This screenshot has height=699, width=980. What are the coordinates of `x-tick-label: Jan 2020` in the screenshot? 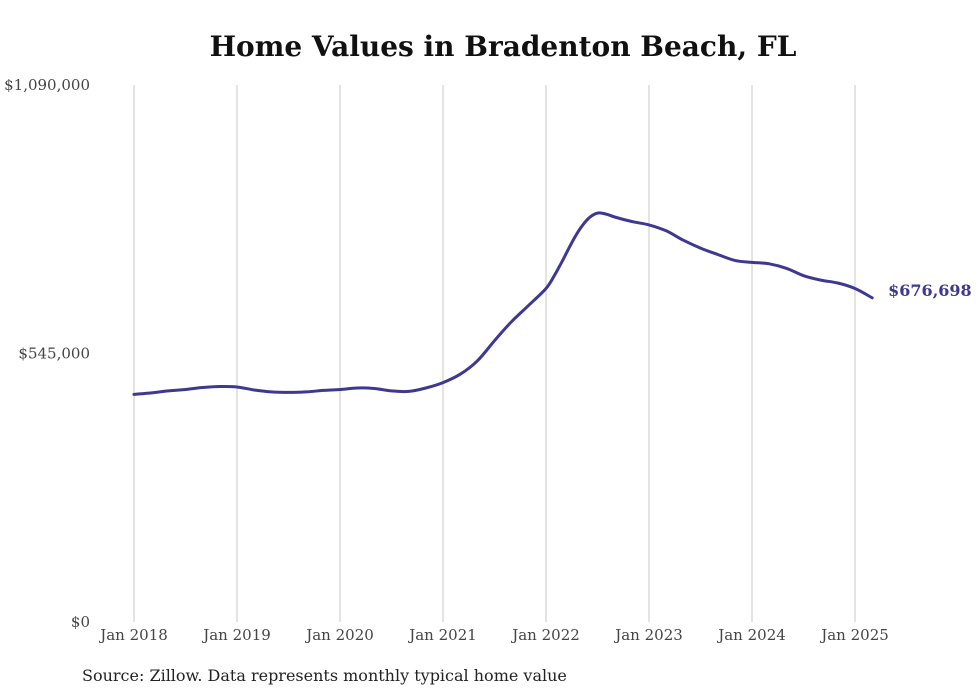 It's located at (339, 635).